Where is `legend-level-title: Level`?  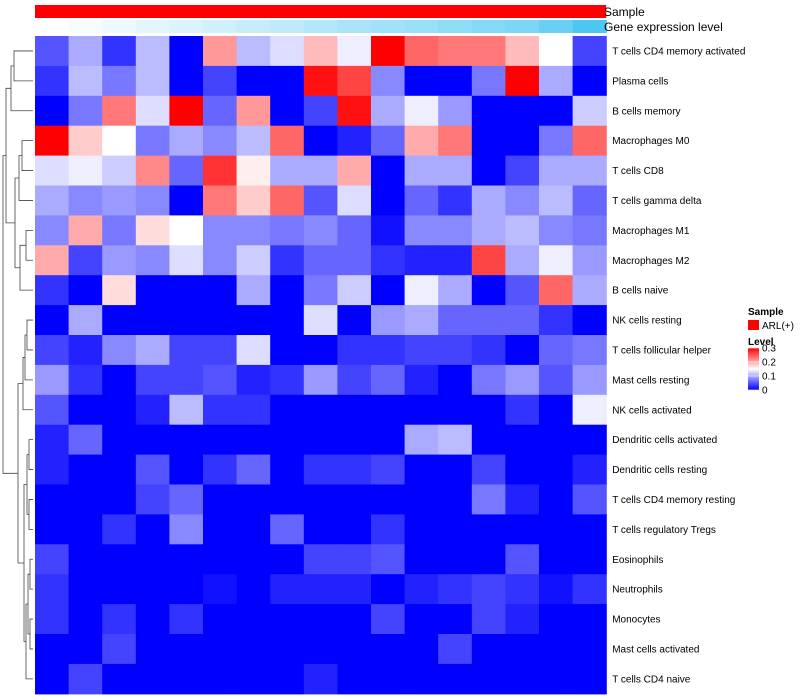
legend-level-title: Level is located at coordinates (761, 342).